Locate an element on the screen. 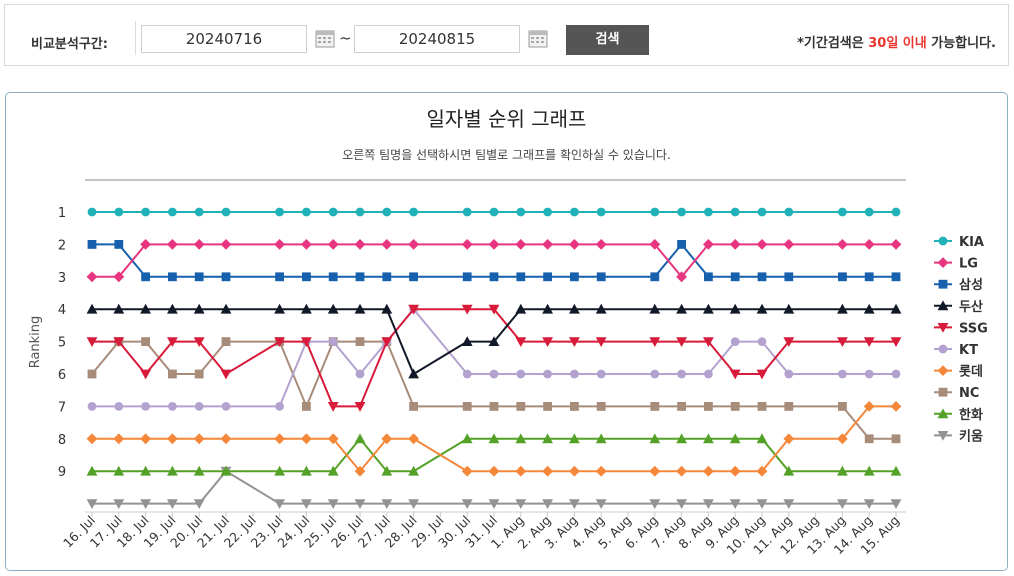  legend-item: 삼성 is located at coordinates (971, 285).